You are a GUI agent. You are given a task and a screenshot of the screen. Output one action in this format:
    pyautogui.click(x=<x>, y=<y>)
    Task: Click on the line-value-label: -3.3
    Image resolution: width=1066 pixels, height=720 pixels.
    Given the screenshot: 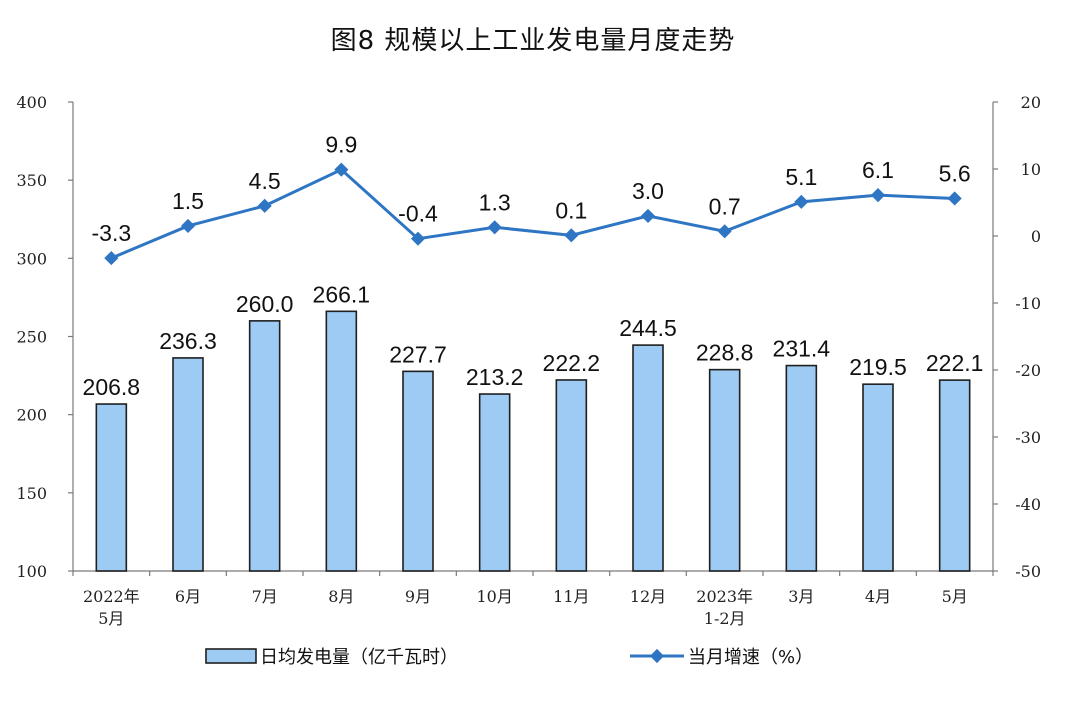 What is the action you would take?
    pyautogui.click(x=112, y=233)
    